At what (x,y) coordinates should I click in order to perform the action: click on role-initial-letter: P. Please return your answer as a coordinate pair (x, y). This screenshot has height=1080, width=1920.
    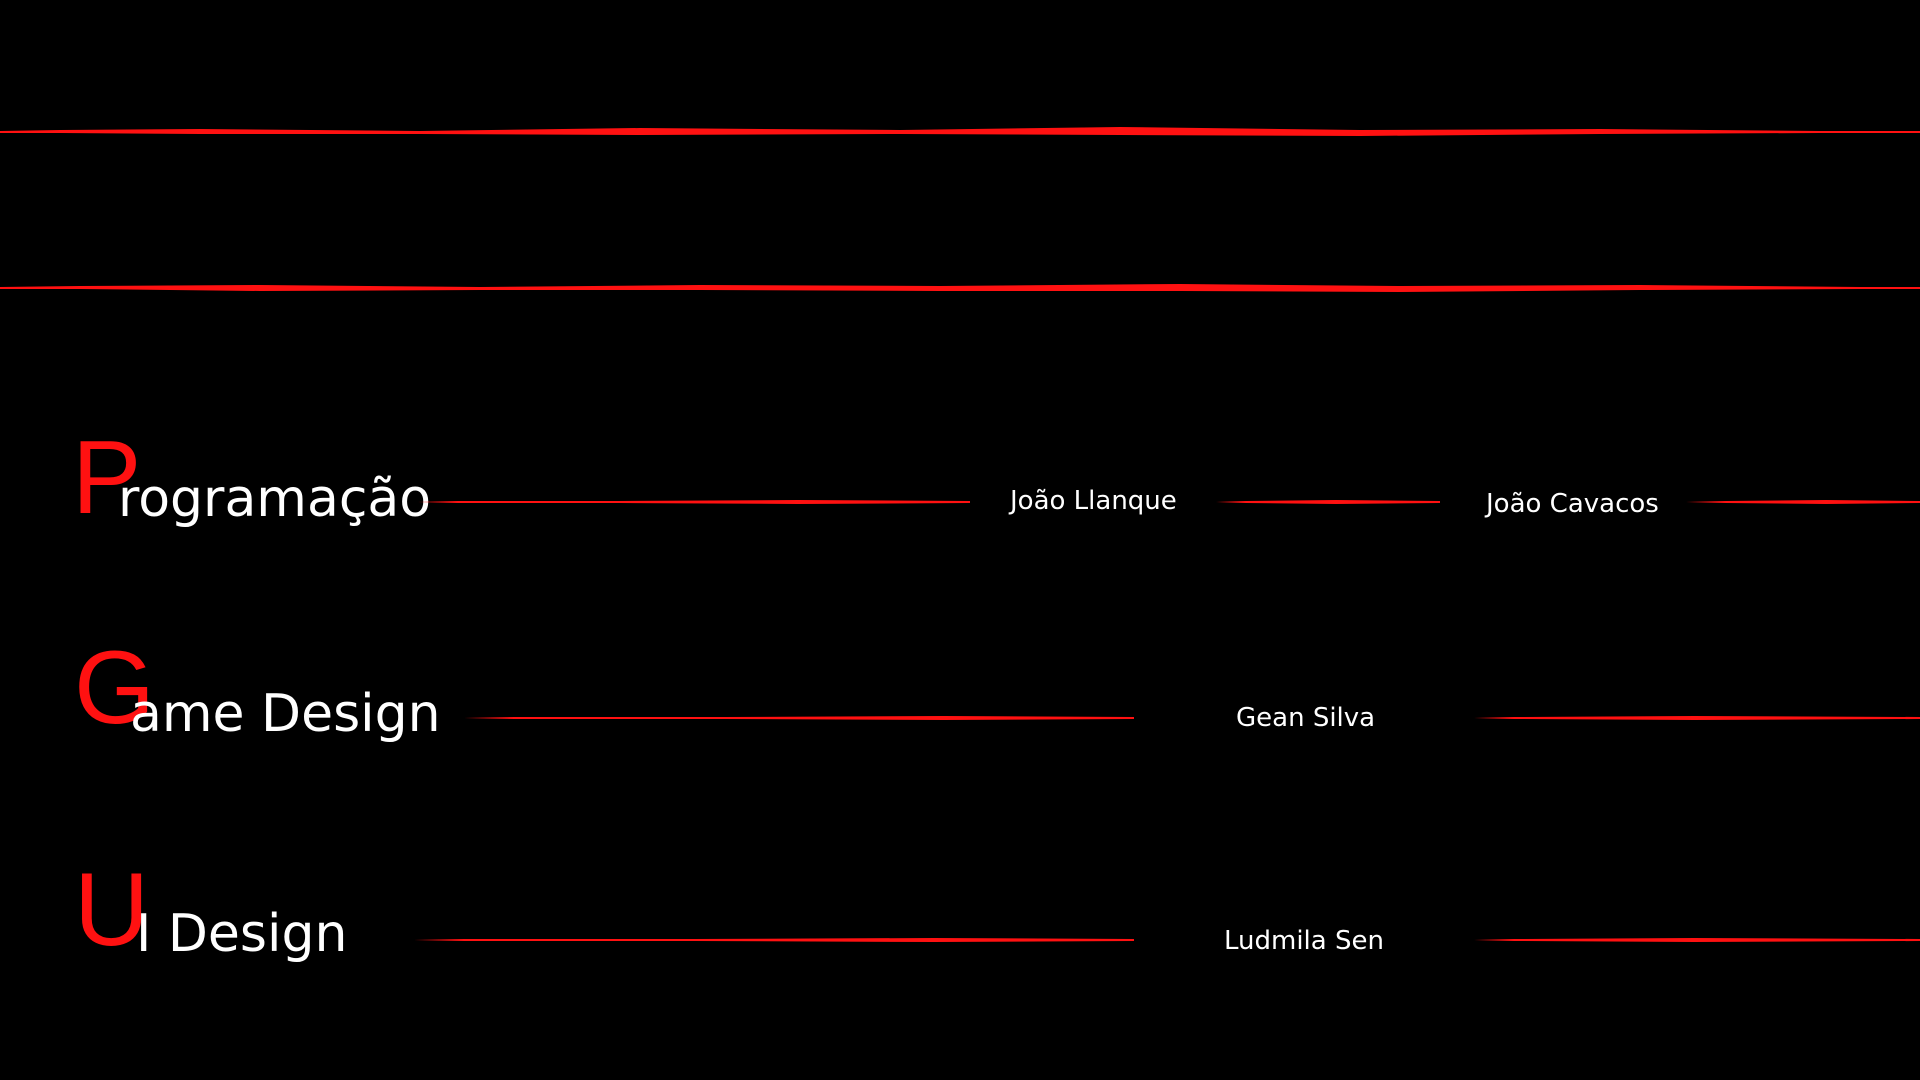
    Looking at the image, I should click on (107, 478).